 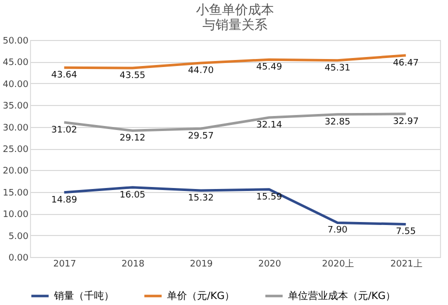 What do you see at coordinates (15, 128) in the screenshot?
I see `y-tick-label: 30.00` at bounding box center [15, 128].